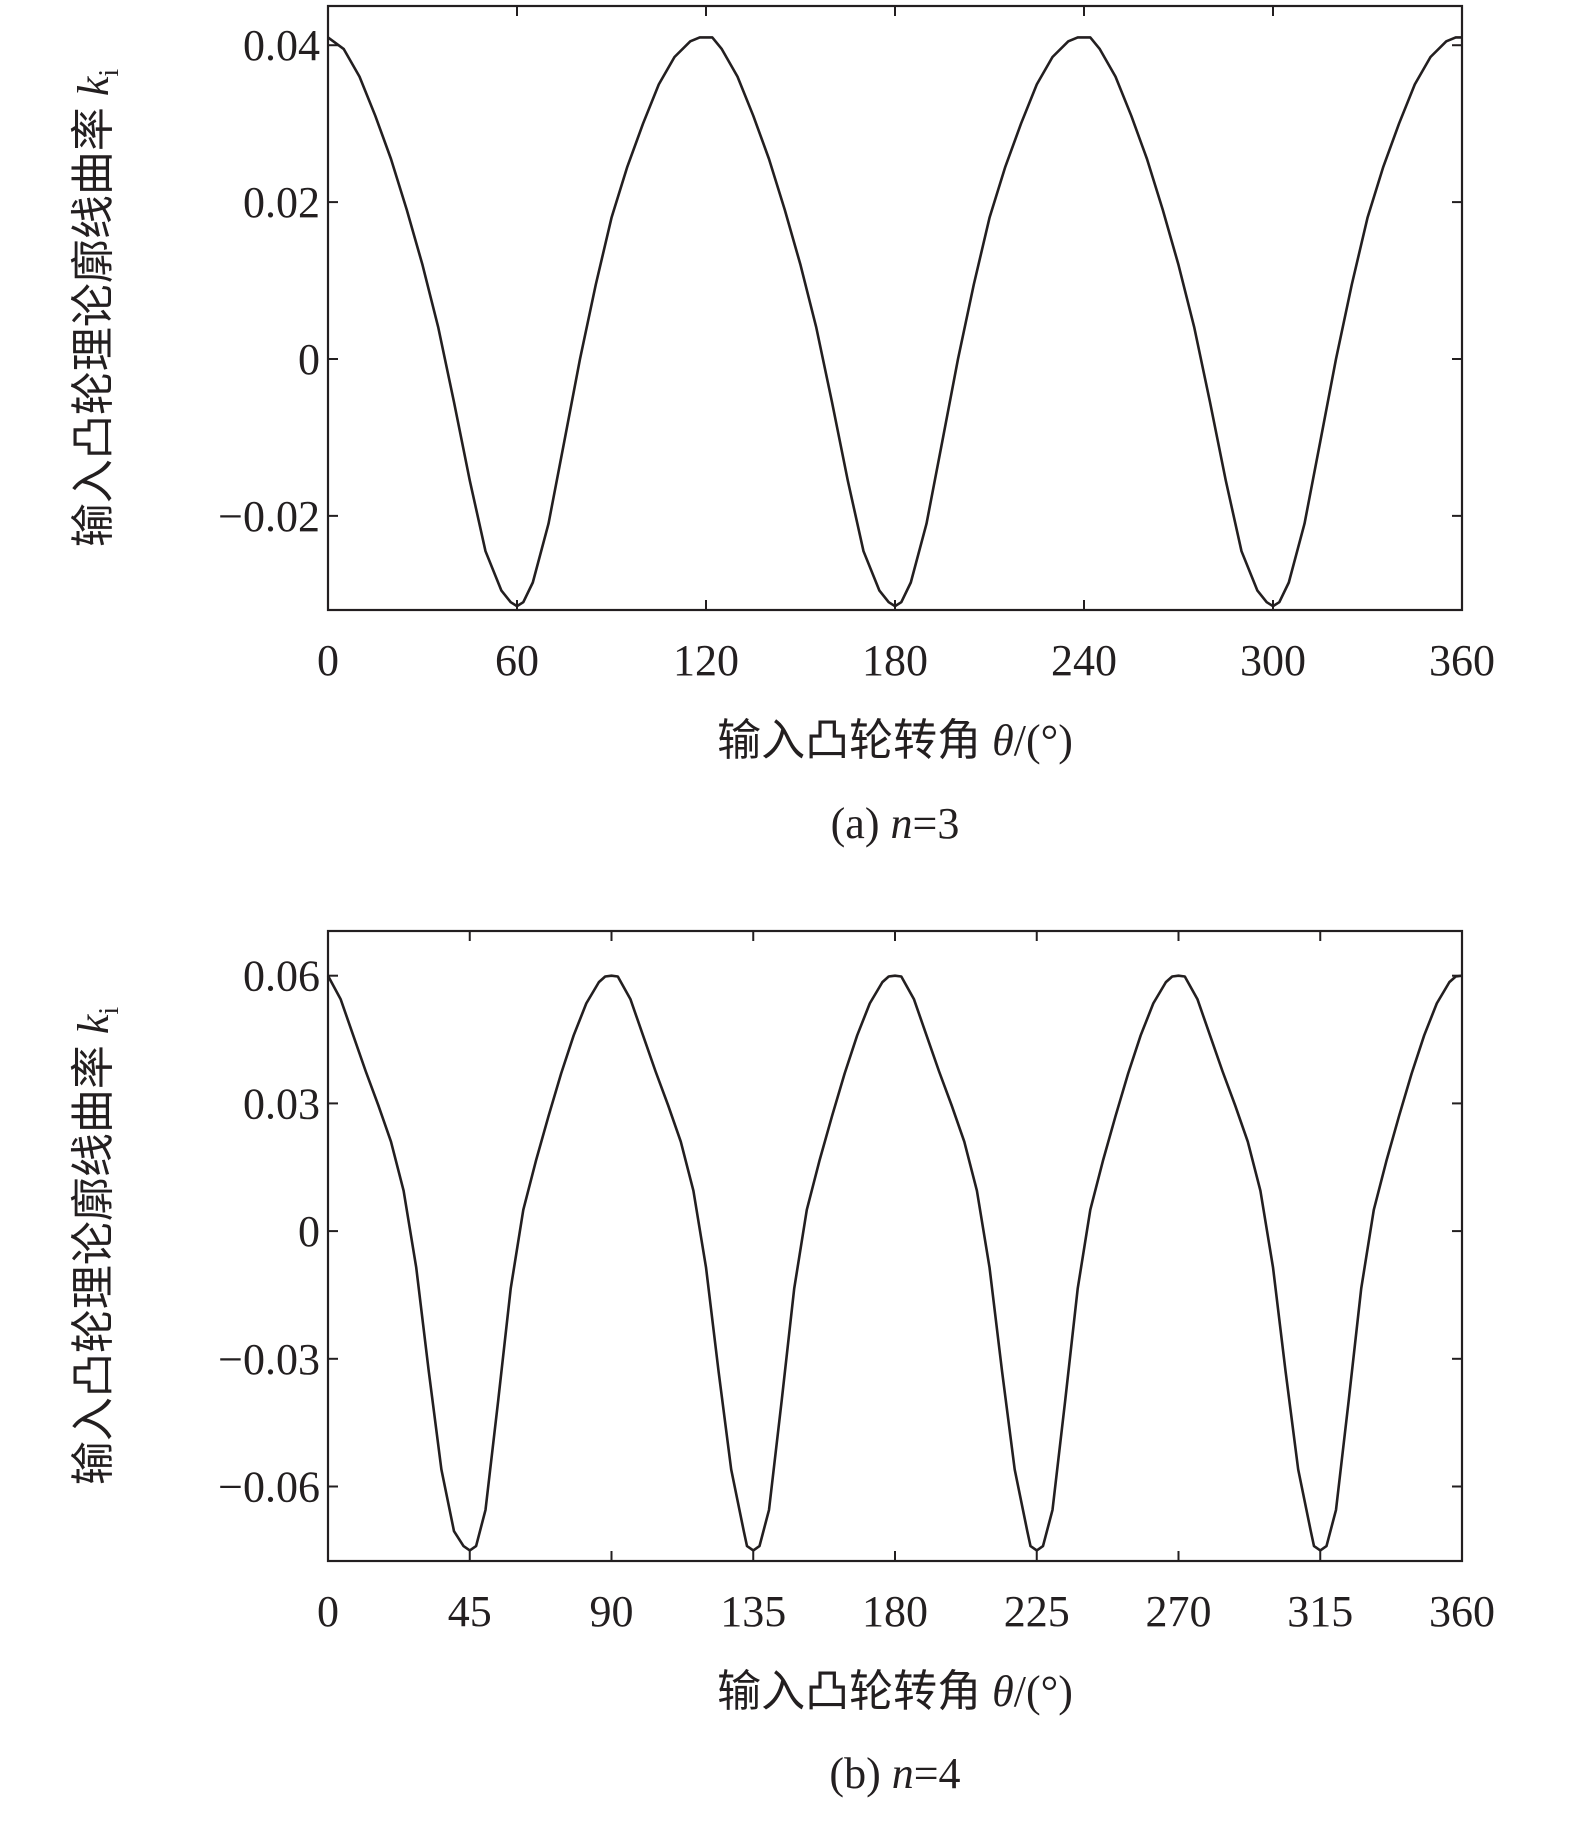  Describe the element at coordinates (470, 1611) in the screenshot. I see `x-tick-label: 45` at that location.